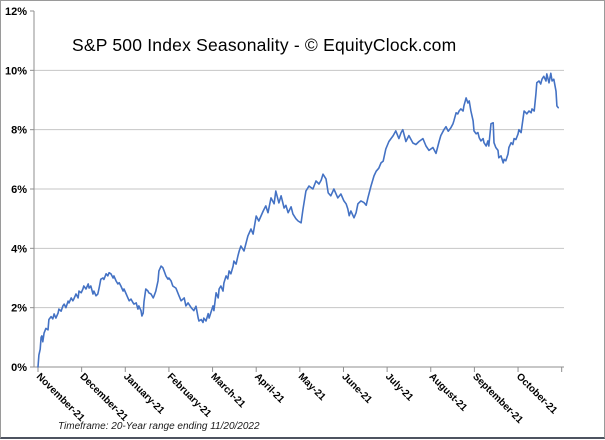 The height and width of the screenshot is (440, 605). What do you see at coordinates (143, 393) in the screenshot?
I see `x-tick-label: January-21` at bounding box center [143, 393].